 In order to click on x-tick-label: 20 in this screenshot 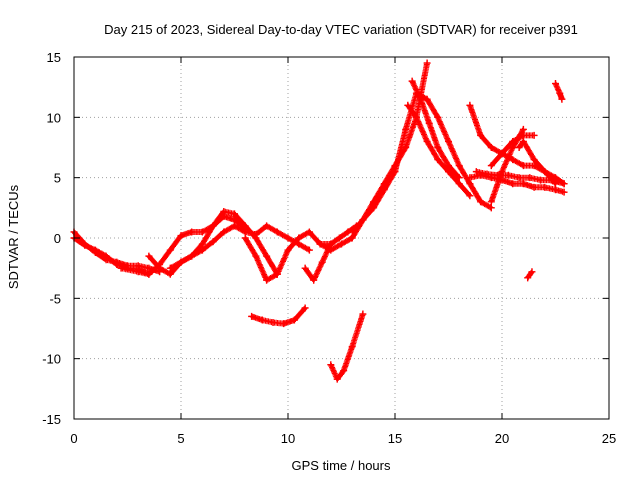, I will do `click(502, 438)`.